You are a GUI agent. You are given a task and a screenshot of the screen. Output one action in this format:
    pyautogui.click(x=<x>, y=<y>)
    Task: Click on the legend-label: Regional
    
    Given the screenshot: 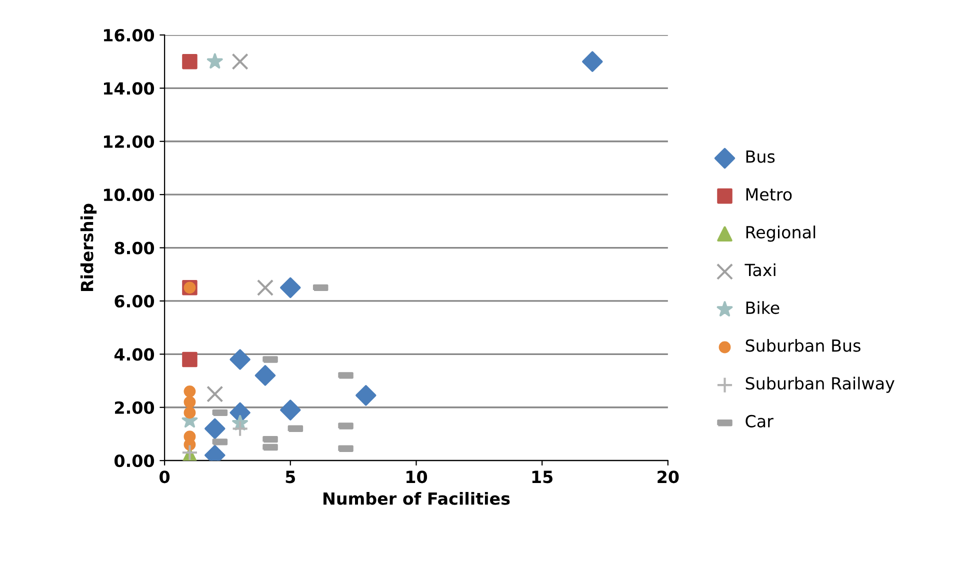 What is the action you would take?
    pyautogui.click(x=781, y=234)
    